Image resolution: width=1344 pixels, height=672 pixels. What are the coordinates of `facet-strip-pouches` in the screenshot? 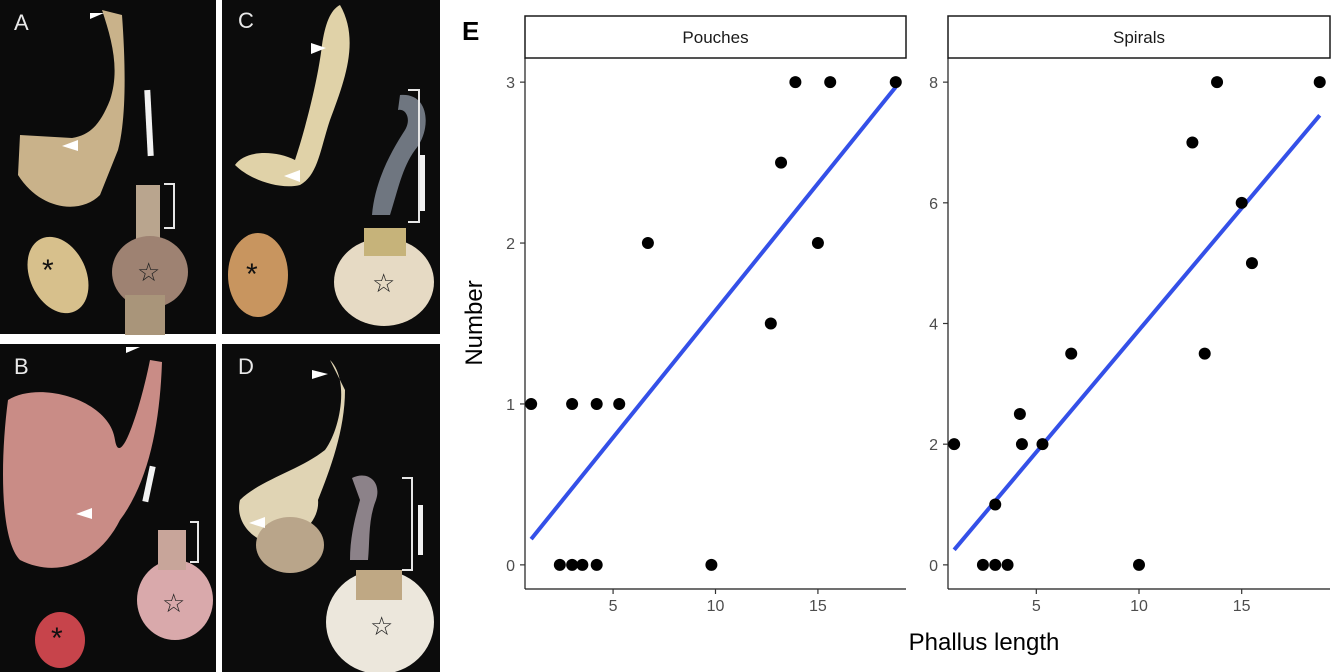 It's located at (715, 37).